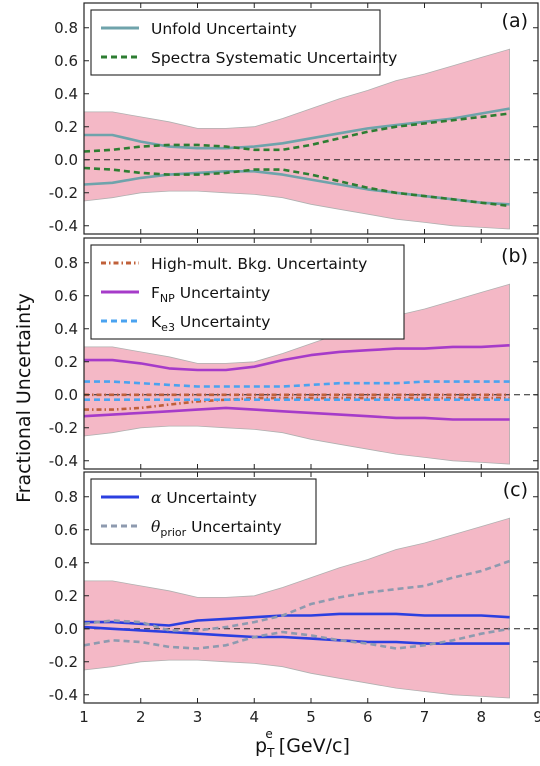 Image resolution: width=540 pixels, height=766 pixels. Describe the element at coordinates (156, 322) in the screenshot. I see `legend-label-main: K` at that location.